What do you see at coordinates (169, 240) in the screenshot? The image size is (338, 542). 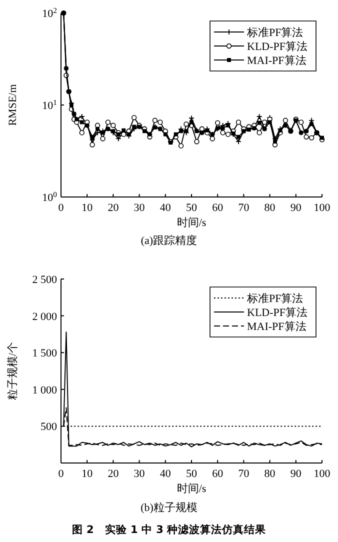 I see `text: (a)跟踪精度` at bounding box center [169, 240].